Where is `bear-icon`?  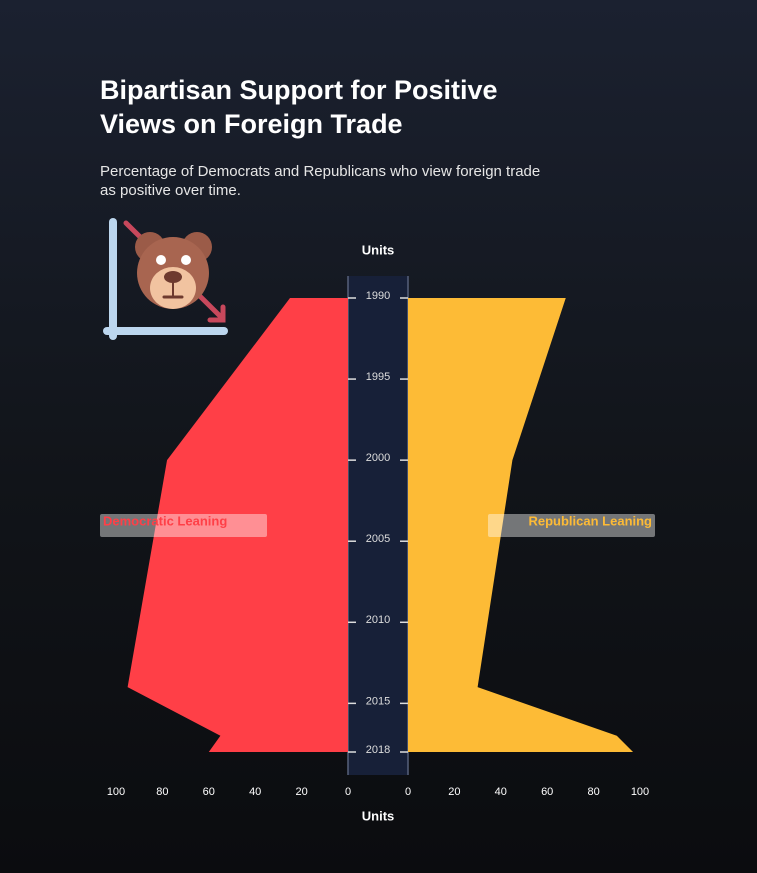
bear-icon is located at coordinates (165, 279).